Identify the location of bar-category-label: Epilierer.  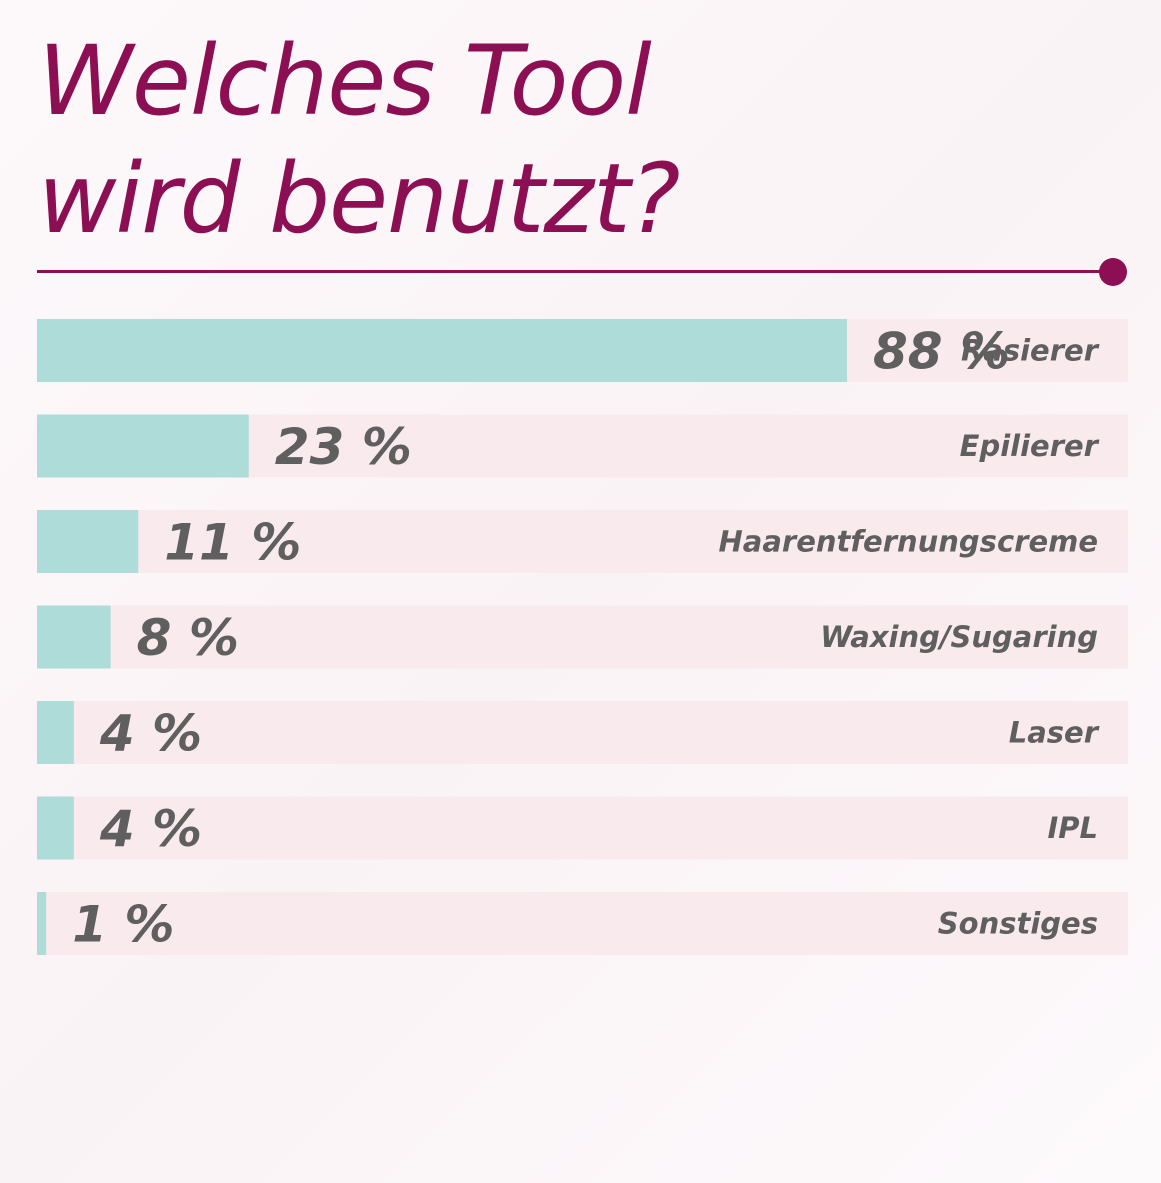
(1030, 446).